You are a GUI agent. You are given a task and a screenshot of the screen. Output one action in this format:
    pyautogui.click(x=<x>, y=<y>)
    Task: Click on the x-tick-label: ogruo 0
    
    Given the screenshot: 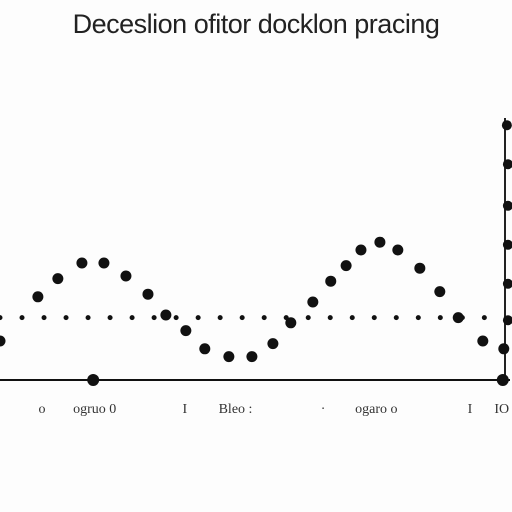 What is the action you would take?
    pyautogui.click(x=94, y=409)
    